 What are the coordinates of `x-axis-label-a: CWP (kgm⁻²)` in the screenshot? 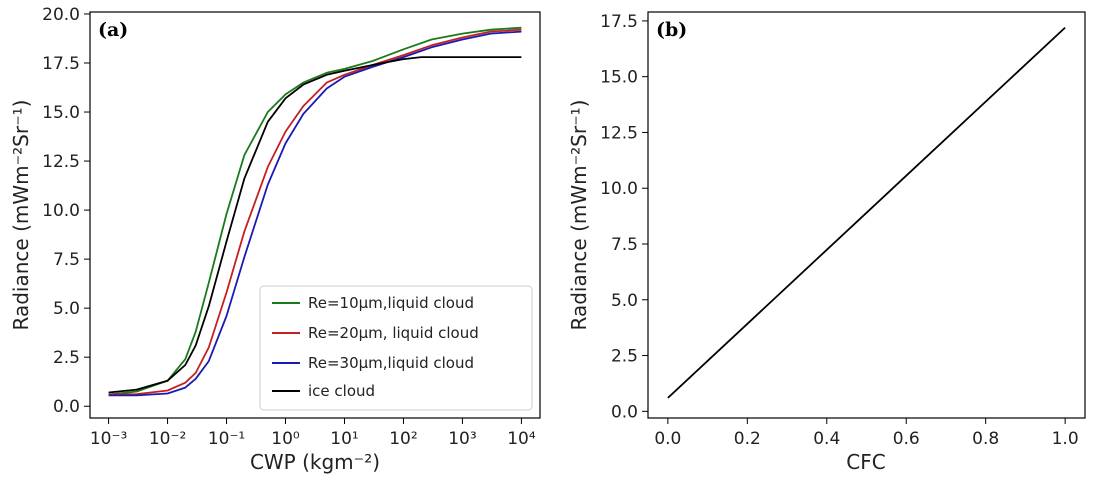 It's located at (315, 462).